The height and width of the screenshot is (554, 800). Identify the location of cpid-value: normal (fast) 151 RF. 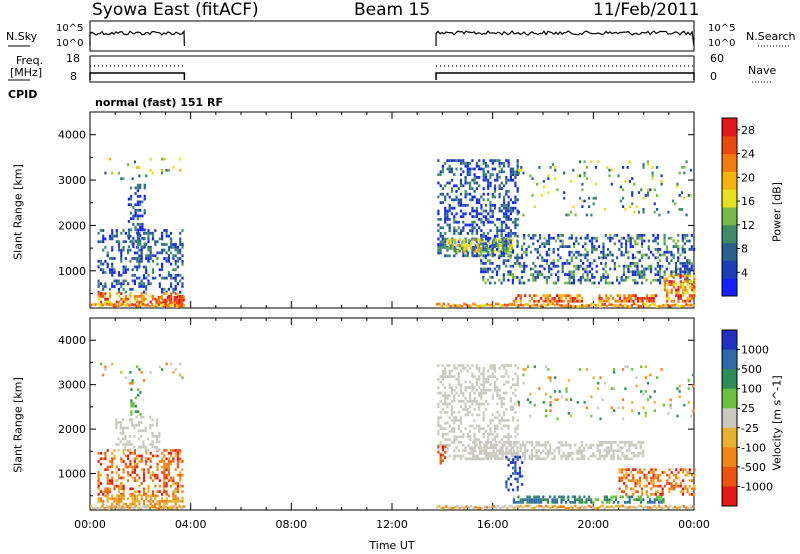
(159, 102).